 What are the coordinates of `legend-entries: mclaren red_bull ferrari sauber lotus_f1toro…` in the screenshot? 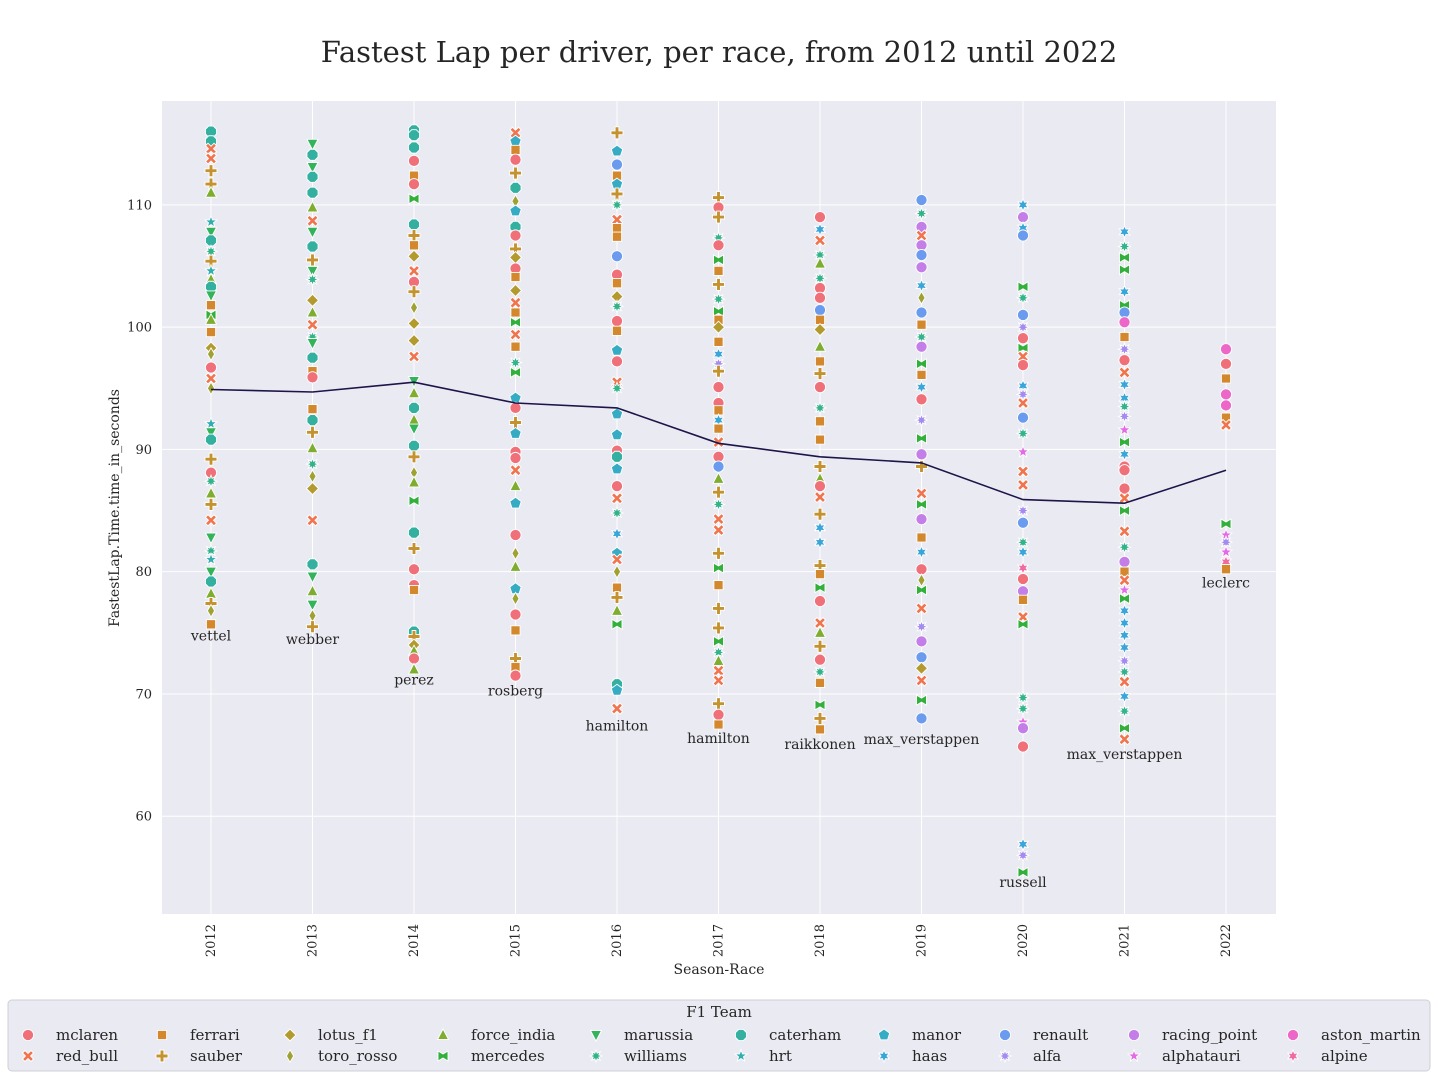 It's located at (721, 1045).